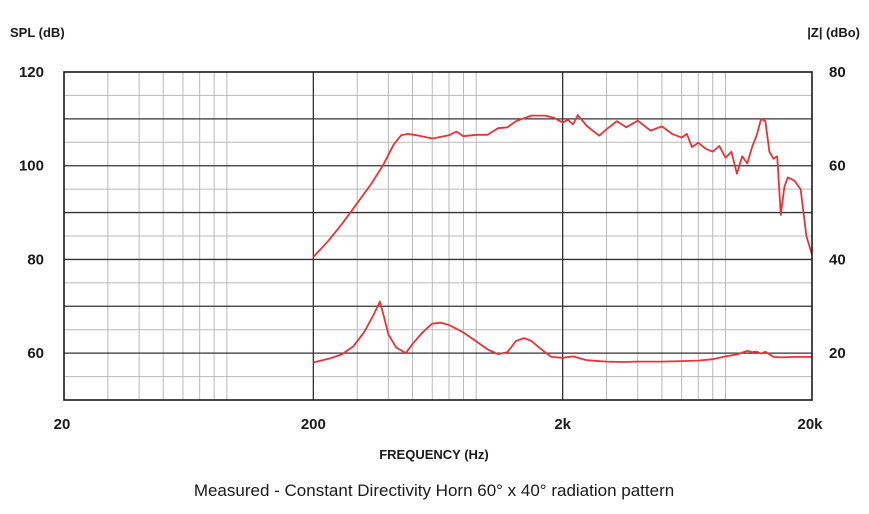  I want to click on x-tick-label: 2k, so click(562, 424).